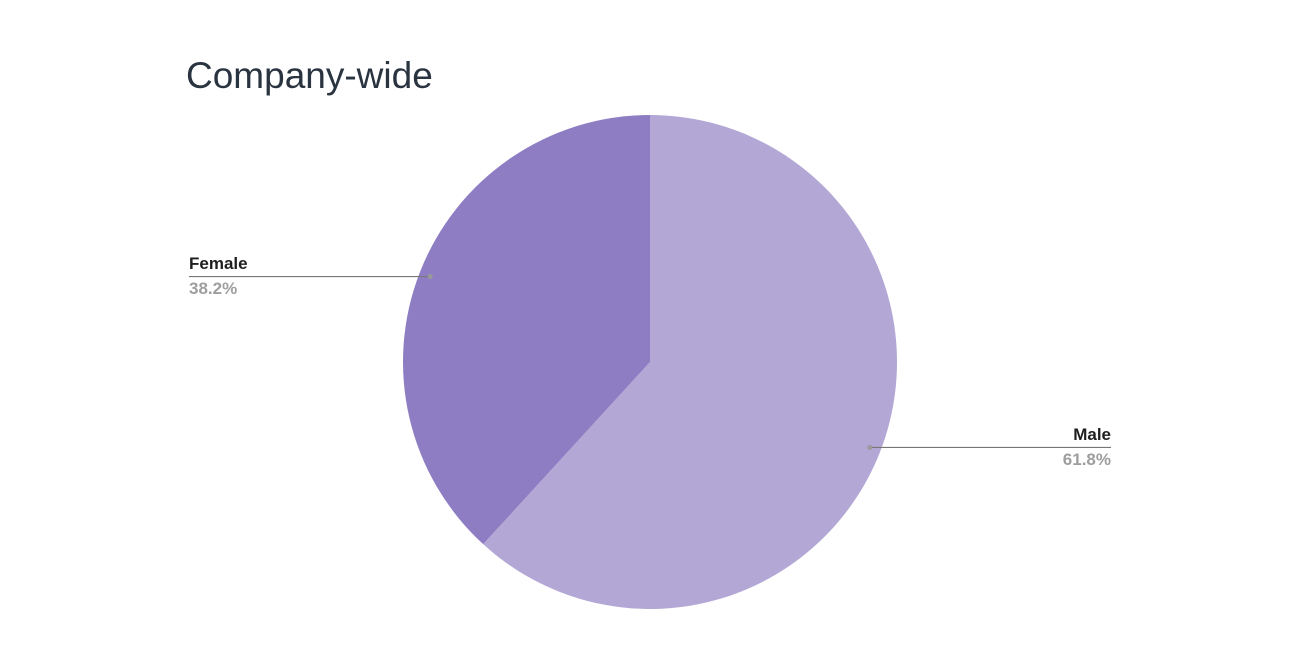 This screenshot has height=672, width=1304. Describe the element at coordinates (1092, 434) in the screenshot. I see `slice-label: Male` at that location.